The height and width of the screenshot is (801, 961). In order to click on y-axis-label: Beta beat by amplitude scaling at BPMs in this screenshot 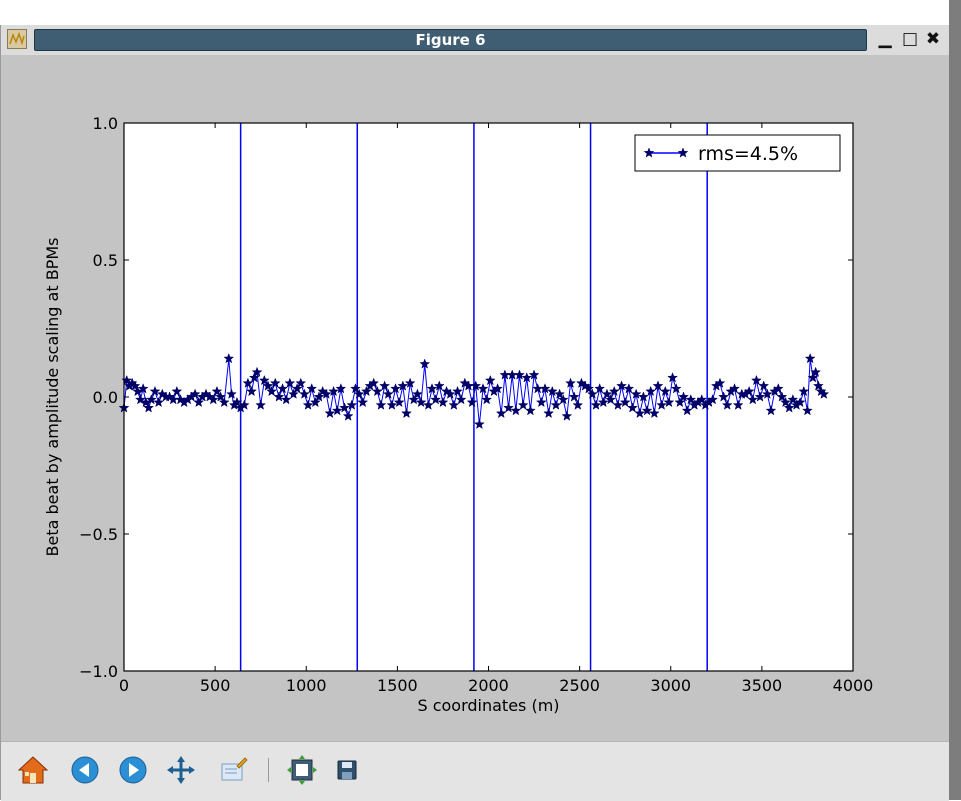, I will do `click(52, 397)`.